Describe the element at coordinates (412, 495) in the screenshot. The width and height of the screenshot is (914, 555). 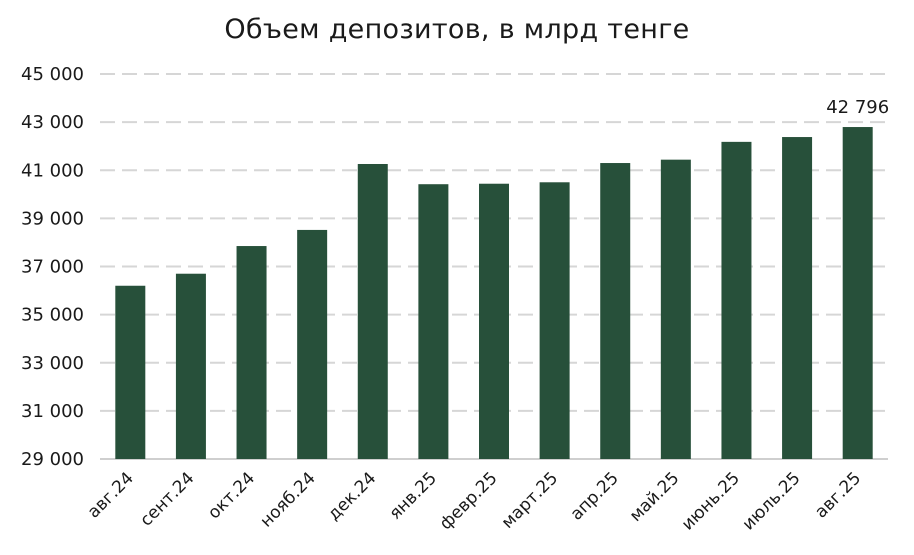
I see `x-tick-label: янв.25` at that location.